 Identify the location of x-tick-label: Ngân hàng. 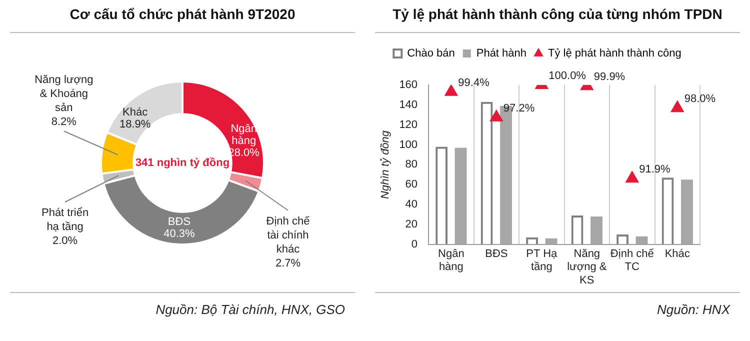
(451, 261).